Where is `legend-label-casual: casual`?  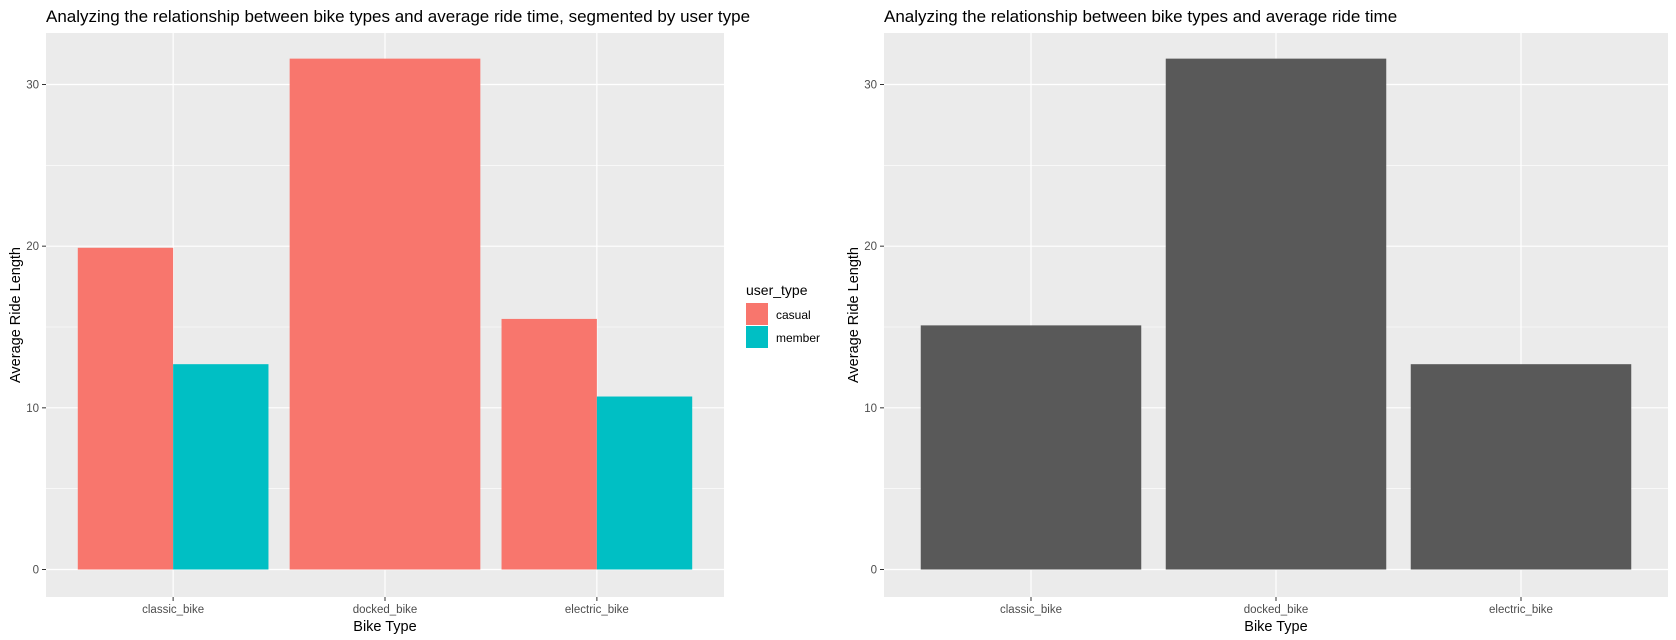
legend-label-casual: casual is located at coordinates (793, 315).